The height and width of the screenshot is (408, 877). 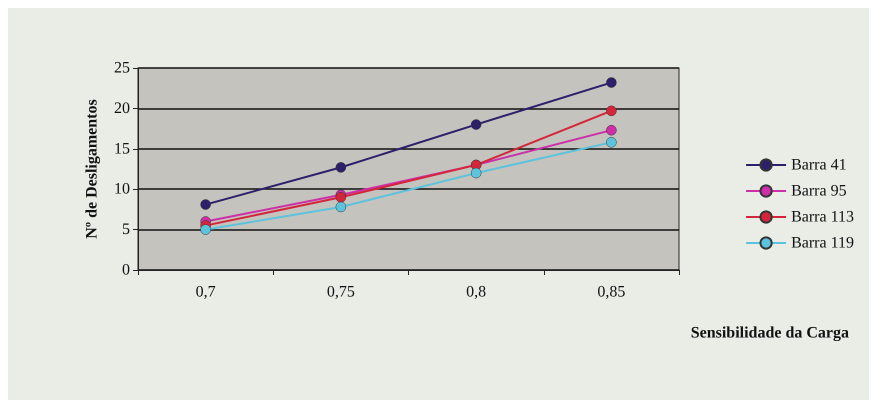 What do you see at coordinates (122, 149) in the screenshot?
I see `y-tick-label: 15` at bounding box center [122, 149].